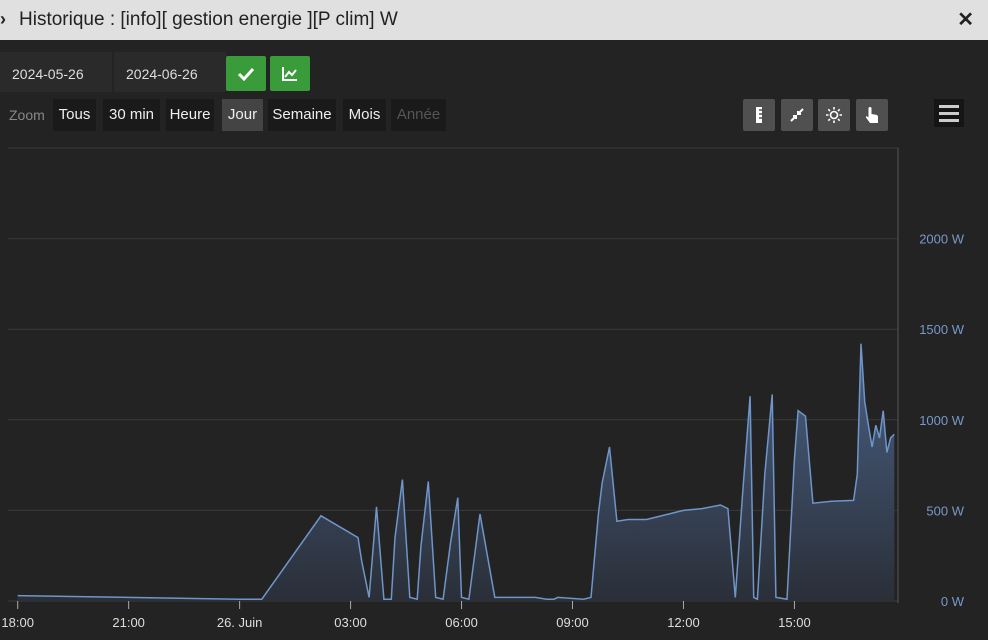  What do you see at coordinates (794, 622) in the screenshot?
I see `x-tick-label: 15:00` at bounding box center [794, 622].